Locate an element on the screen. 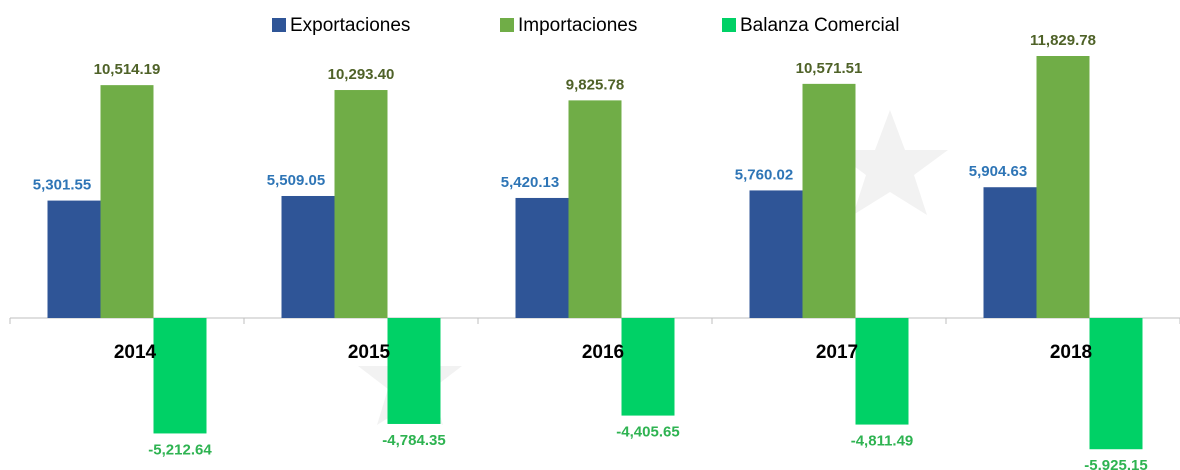 This screenshot has height=470, width=1180. legend-label: Exportaciones is located at coordinates (350, 25).